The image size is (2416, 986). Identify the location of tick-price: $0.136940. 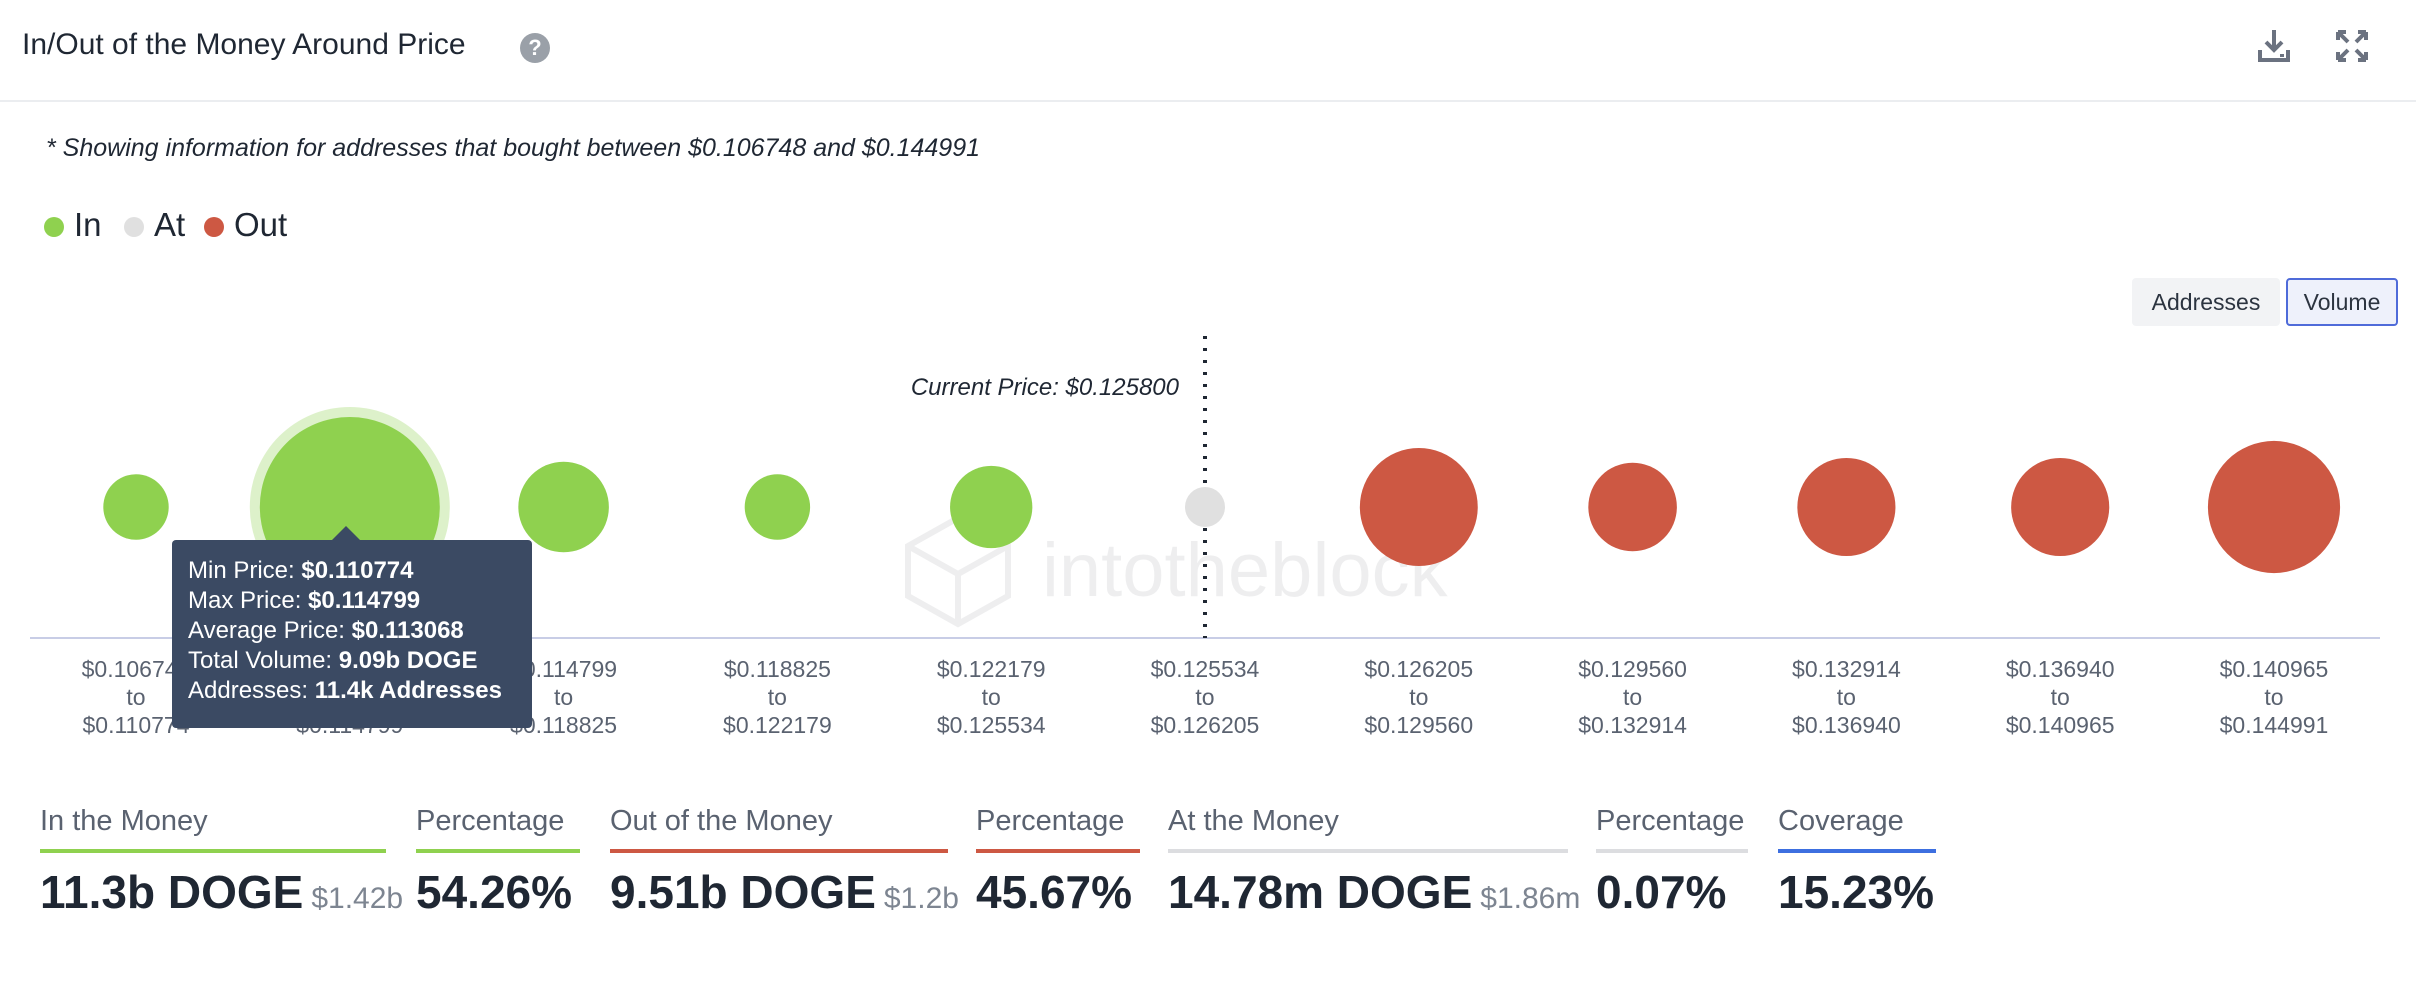
(1846, 725).